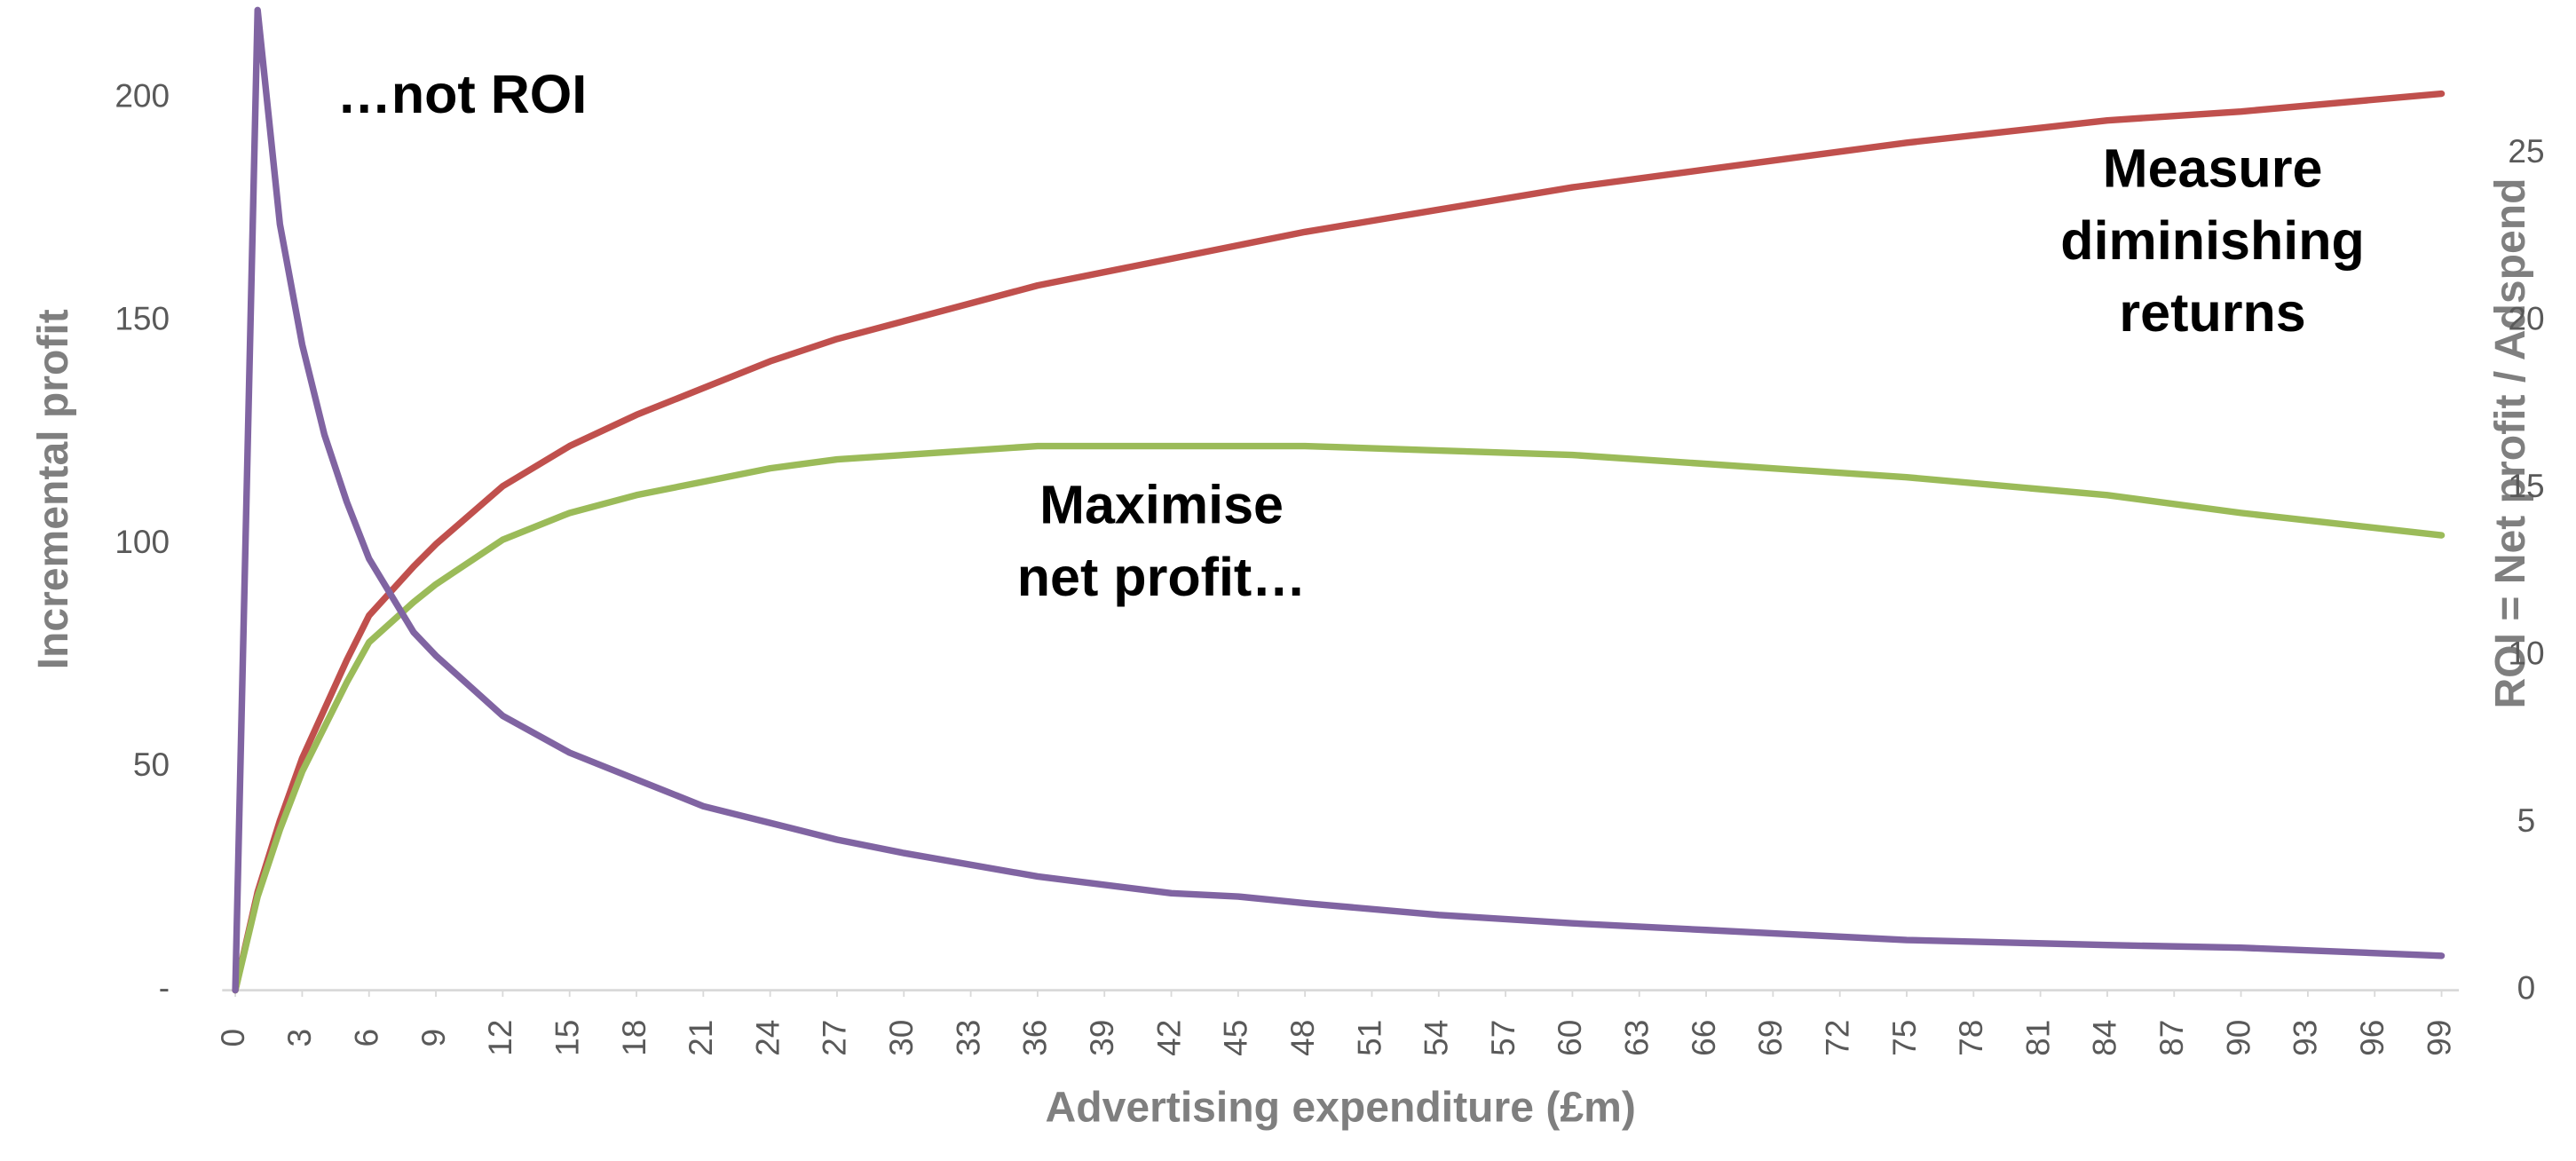 The image size is (2576, 1161). Describe the element at coordinates (567, 1038) in the screenshot. I see `x-tick-label: 15` at that location.